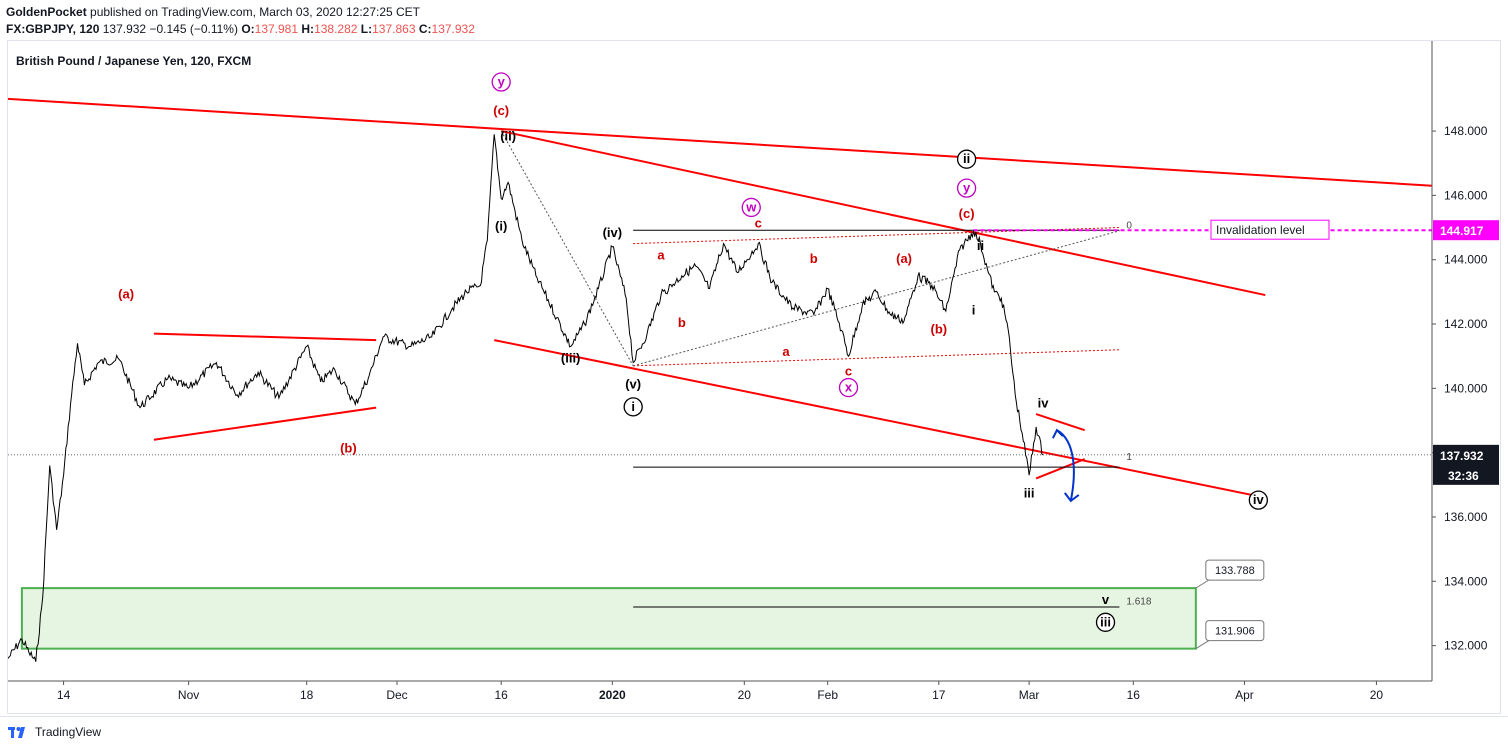 The width and height of the screenshot is (1508, 751). I want to click on tradingview-icon, so click(16, 732).